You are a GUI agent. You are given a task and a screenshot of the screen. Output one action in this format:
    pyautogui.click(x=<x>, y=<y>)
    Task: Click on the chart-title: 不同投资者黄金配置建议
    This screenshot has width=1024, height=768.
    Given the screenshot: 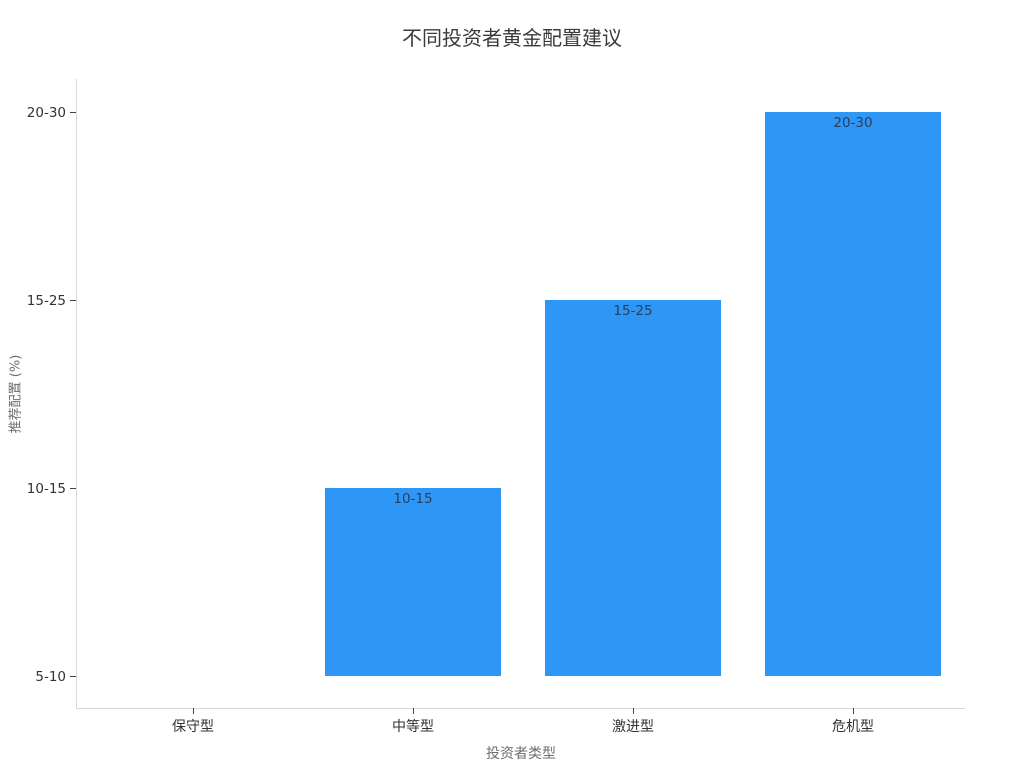 What is the action you would take?
    pyautogui.click(x=512, y=38)
    